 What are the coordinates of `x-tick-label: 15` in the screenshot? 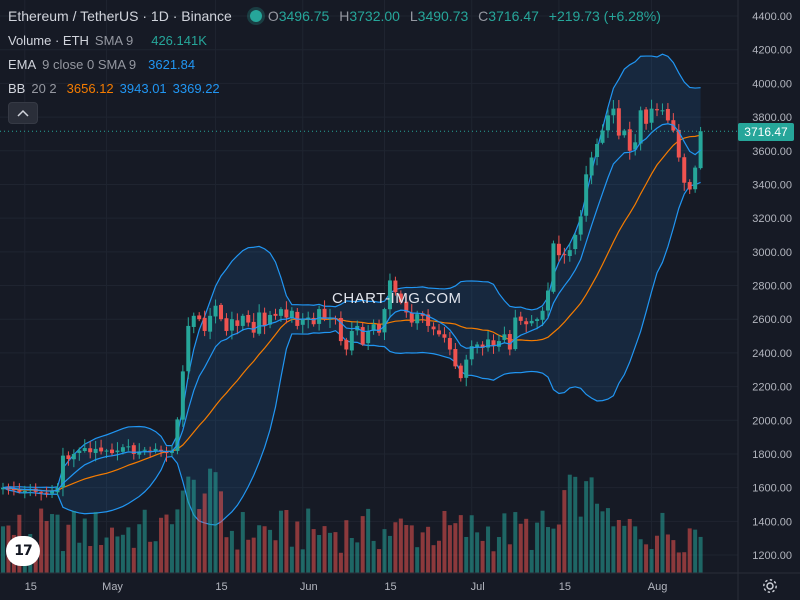 It's located at (31, 587).